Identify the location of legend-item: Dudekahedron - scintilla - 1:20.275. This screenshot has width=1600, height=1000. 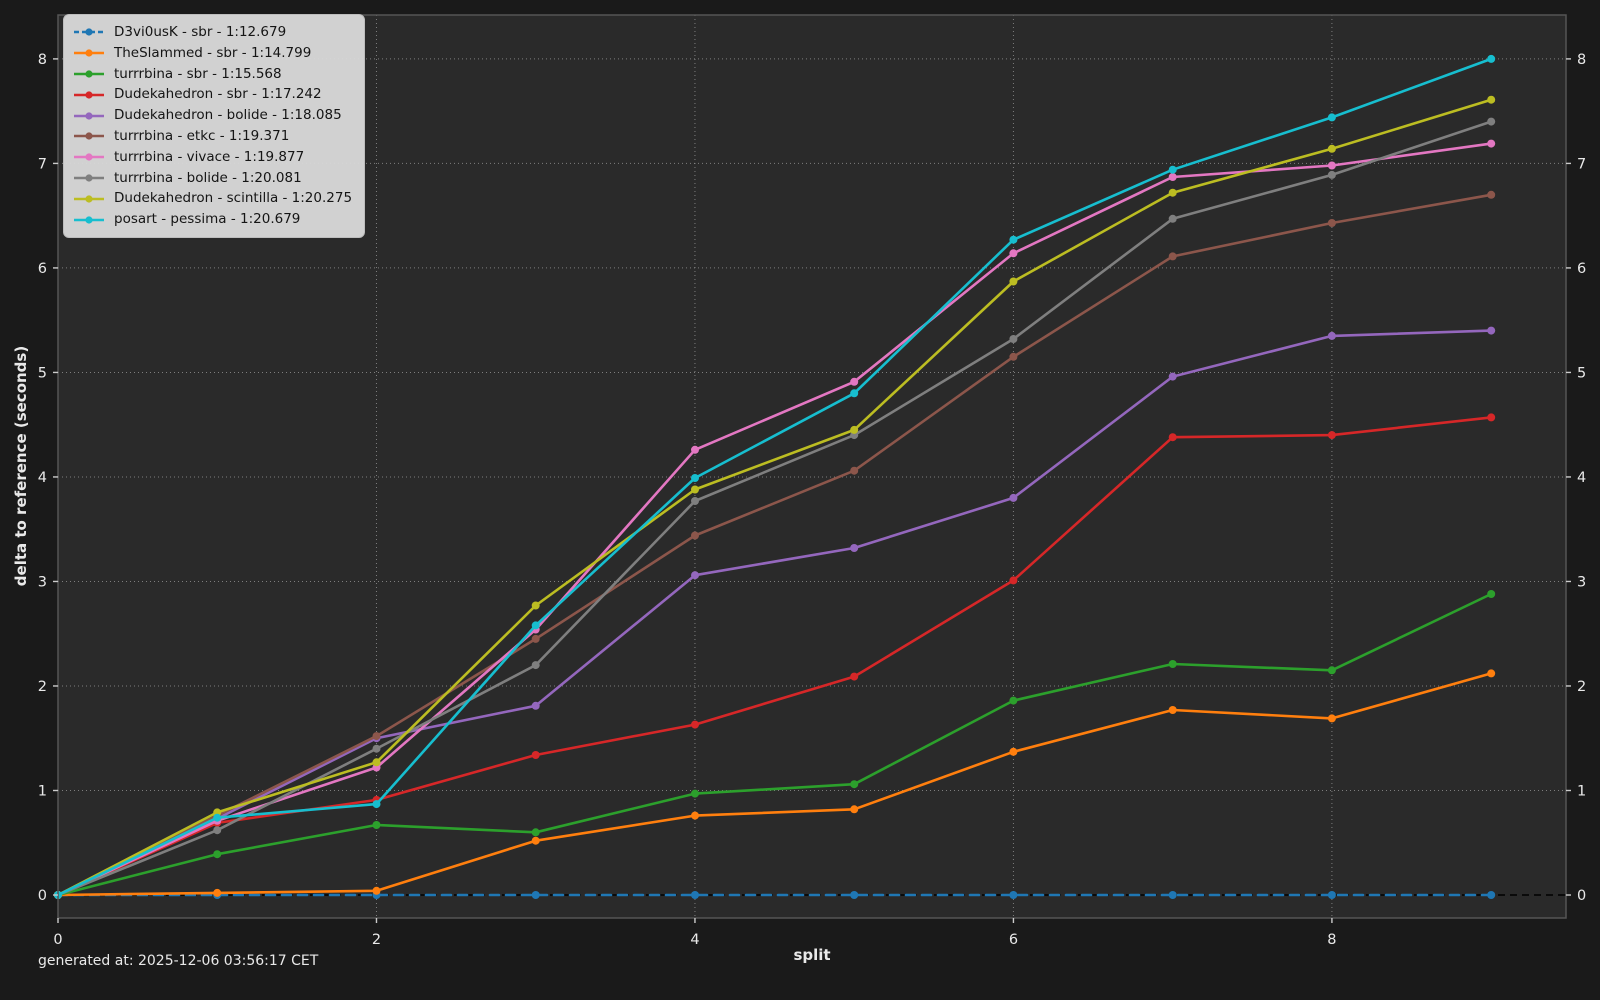
(212, 198).